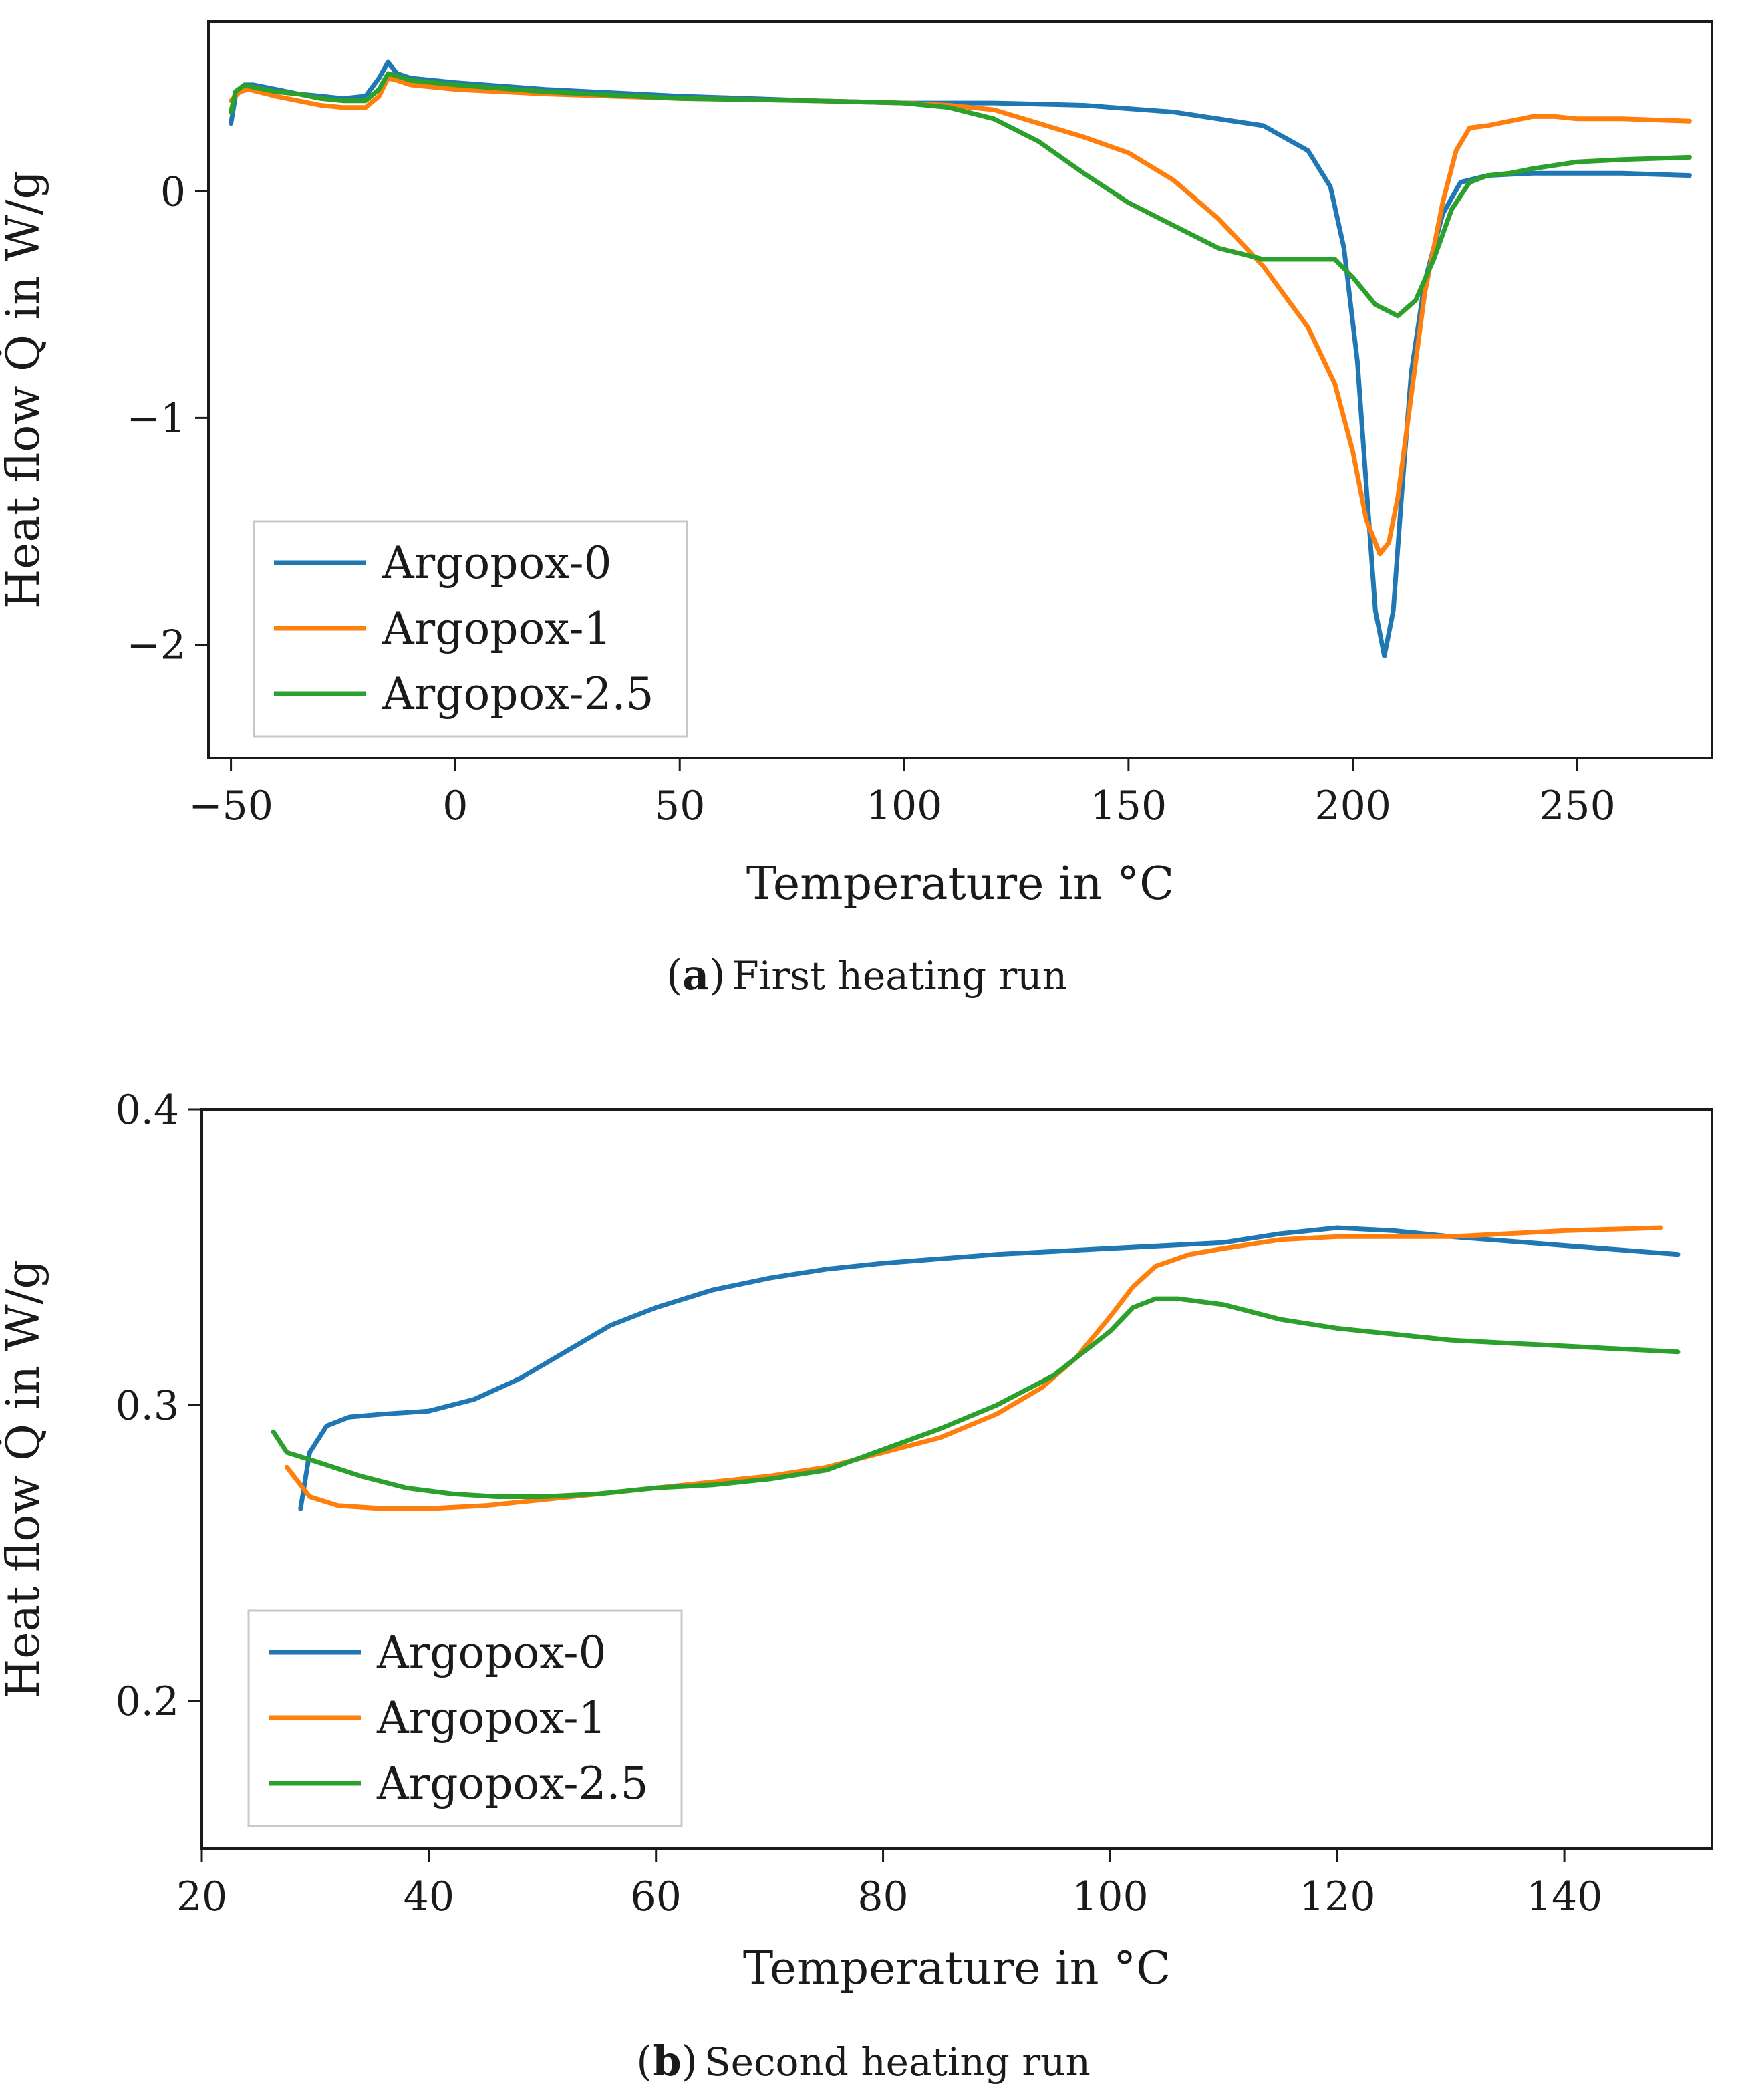 This screenshot has width=1738, height=2100. I want to click on y-tick-label: 0.3, so click(147, 1405).